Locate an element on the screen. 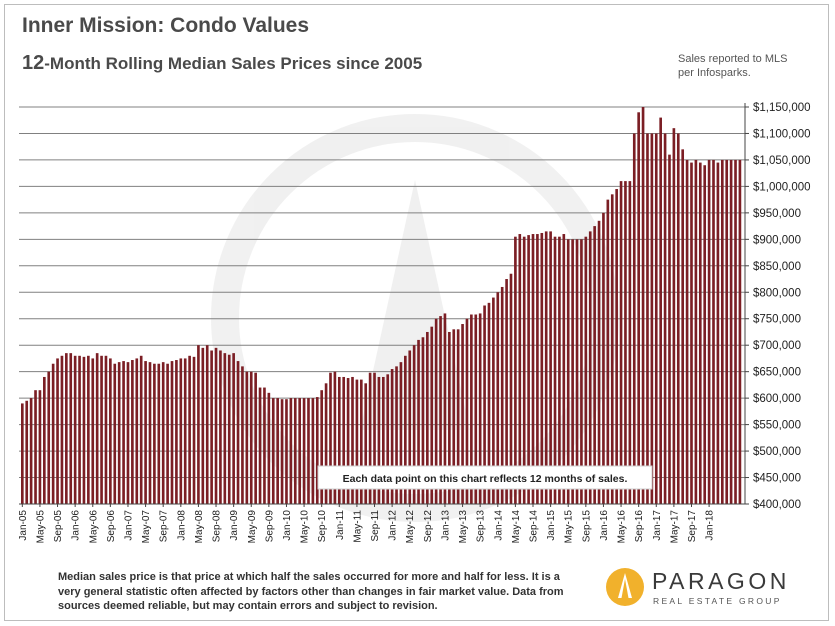 The width and height of the screenshot is (835, 626). subtitle-number: 12 is located at coordinates (33, 63).